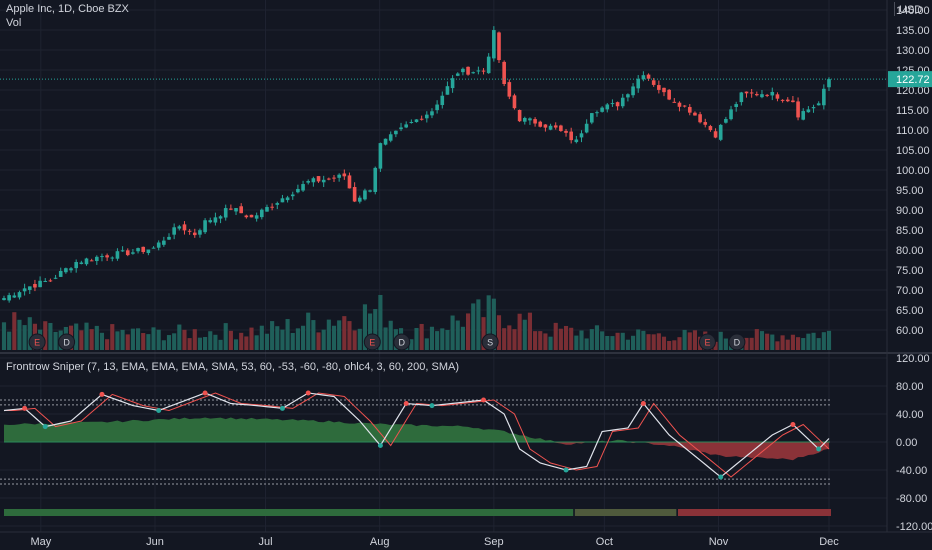 The height and width of the screenshot is (550, 932). I want to click on osc-tick-label: 40.00, so click(910, 415).